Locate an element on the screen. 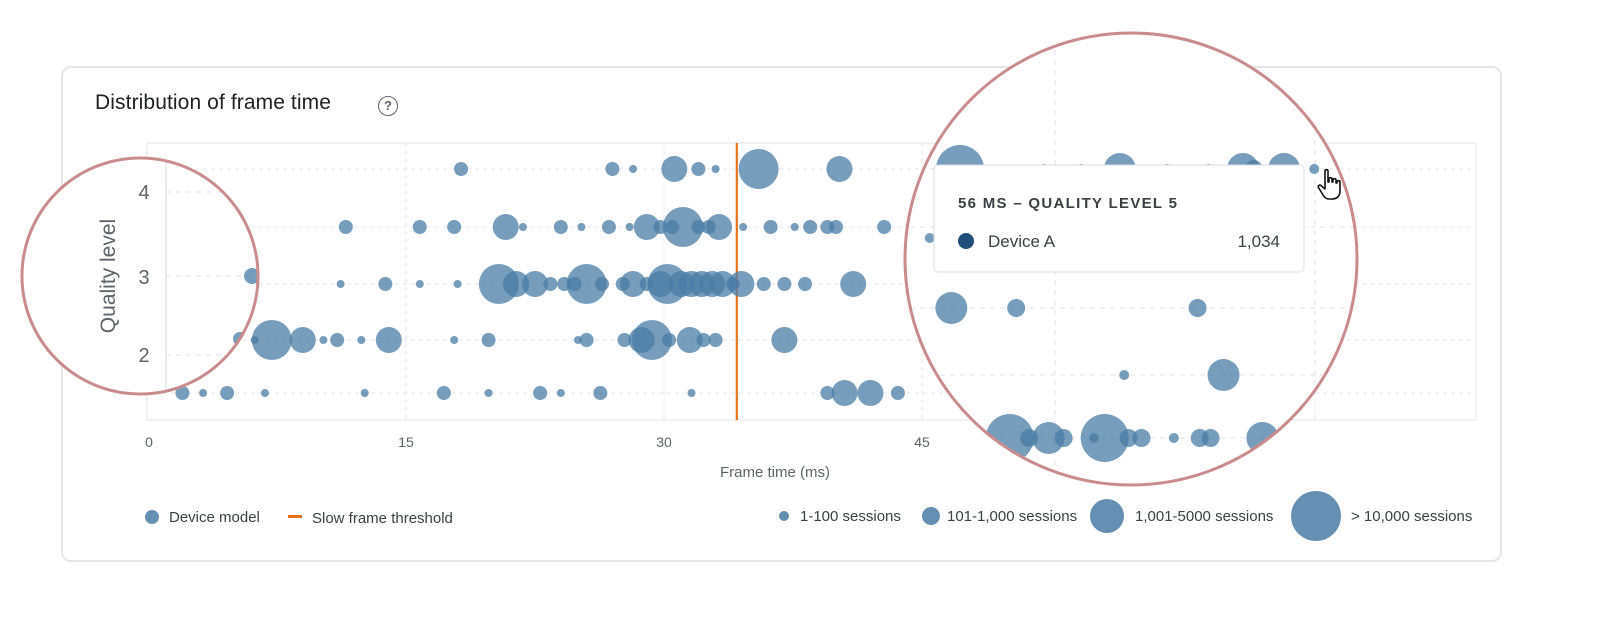 Image resolution: width=1600 pixels, height=621 pixels. help-circle-icon: ? is located at coordinates (388, 106).